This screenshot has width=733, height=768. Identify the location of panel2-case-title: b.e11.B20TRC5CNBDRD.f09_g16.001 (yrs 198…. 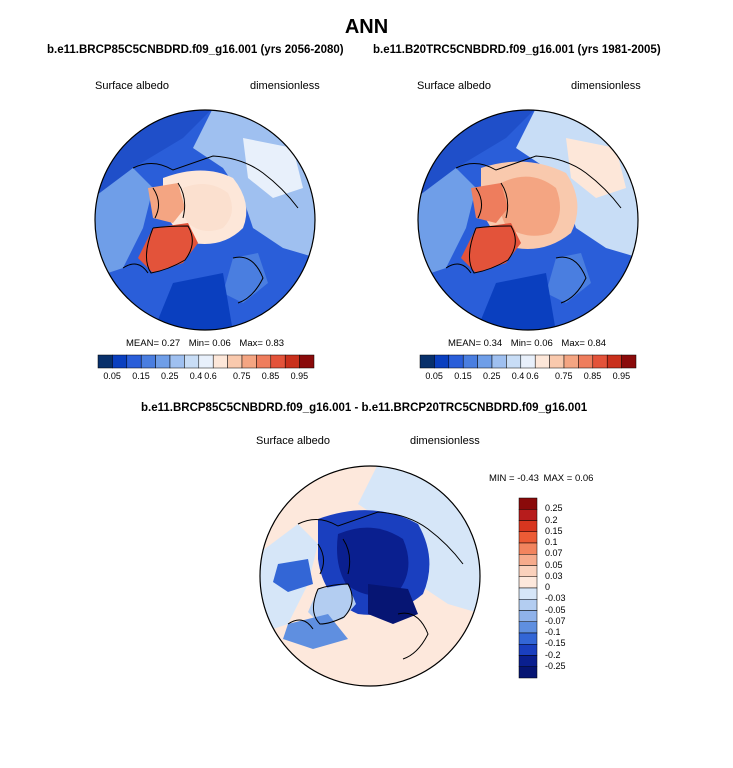
(517, 50).